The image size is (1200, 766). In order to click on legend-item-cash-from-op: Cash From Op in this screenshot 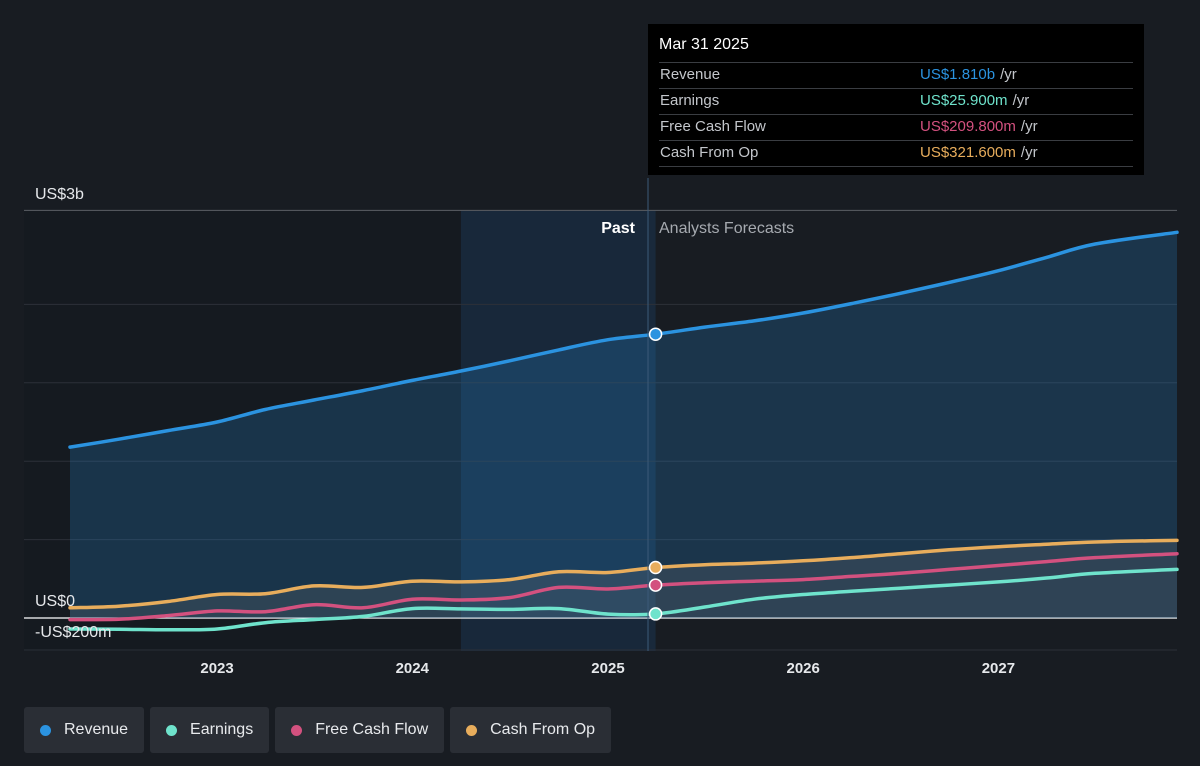, I will do `click(531, 730)`.